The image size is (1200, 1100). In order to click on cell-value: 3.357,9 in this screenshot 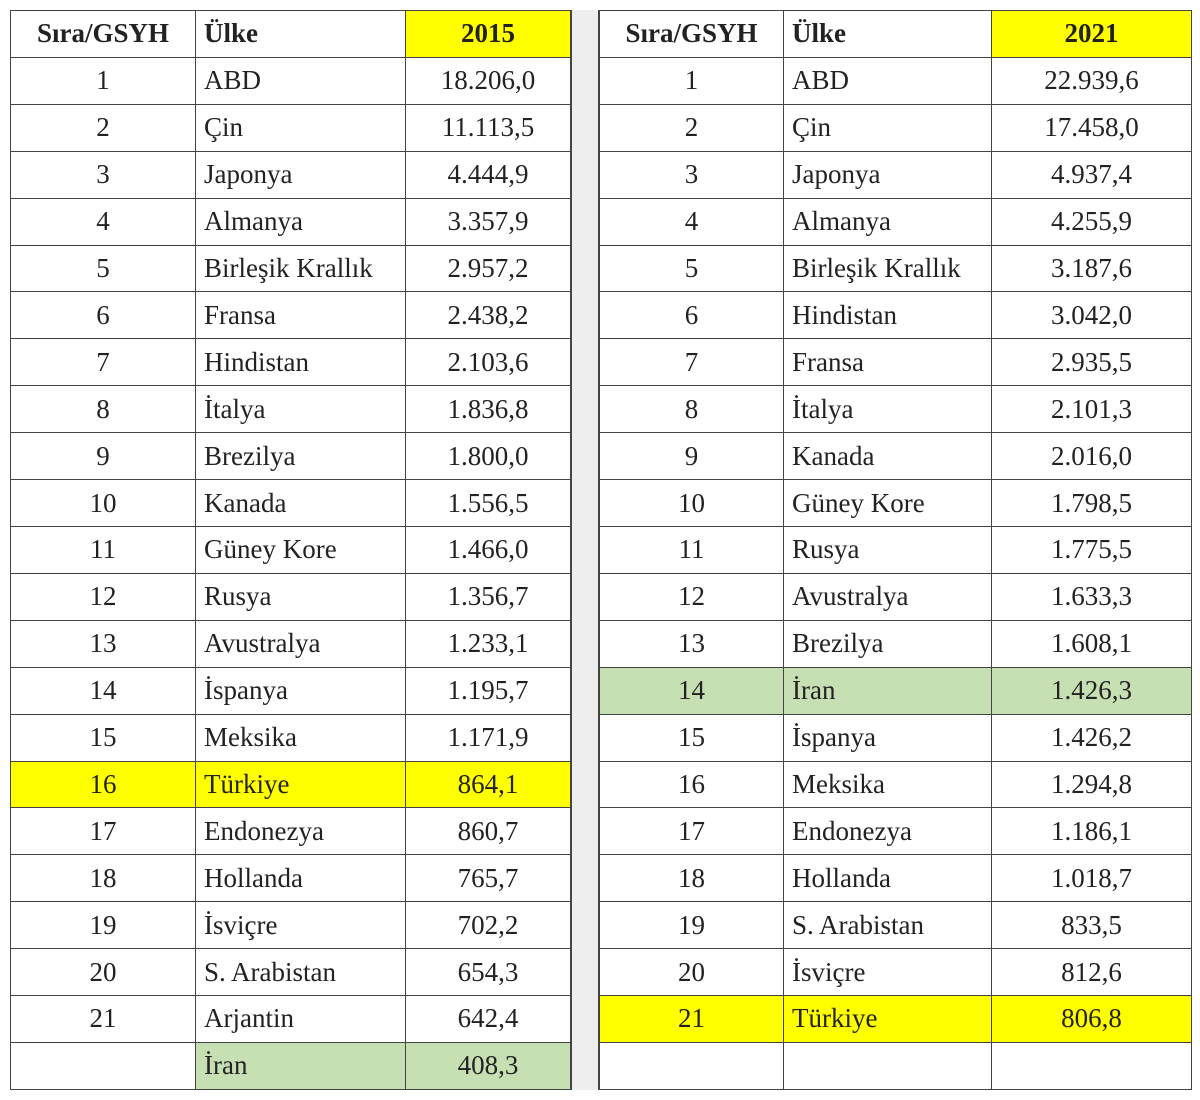, I will do `click(488, 221)`.